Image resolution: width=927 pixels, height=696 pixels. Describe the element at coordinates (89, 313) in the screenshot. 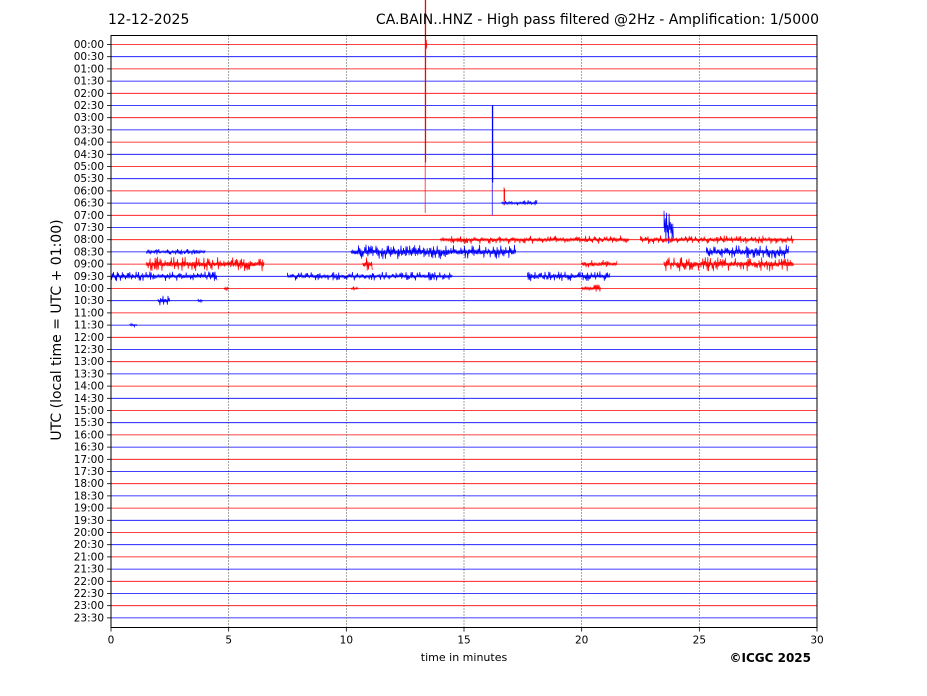

I see `y-tick-label: 11:00` at that location.